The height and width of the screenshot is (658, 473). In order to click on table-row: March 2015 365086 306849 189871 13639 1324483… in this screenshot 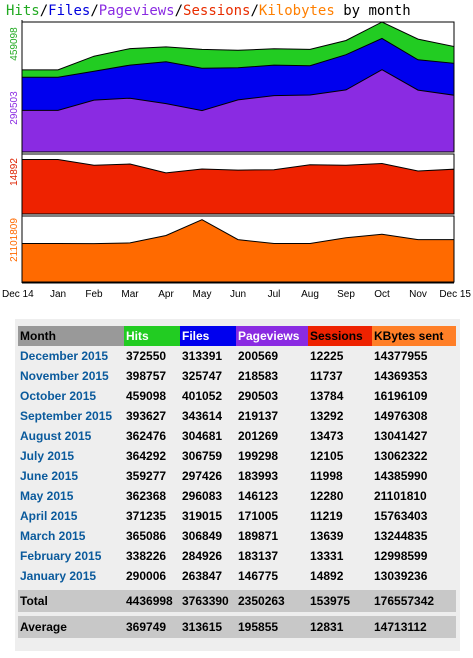, I will do `click(237, 536)`.